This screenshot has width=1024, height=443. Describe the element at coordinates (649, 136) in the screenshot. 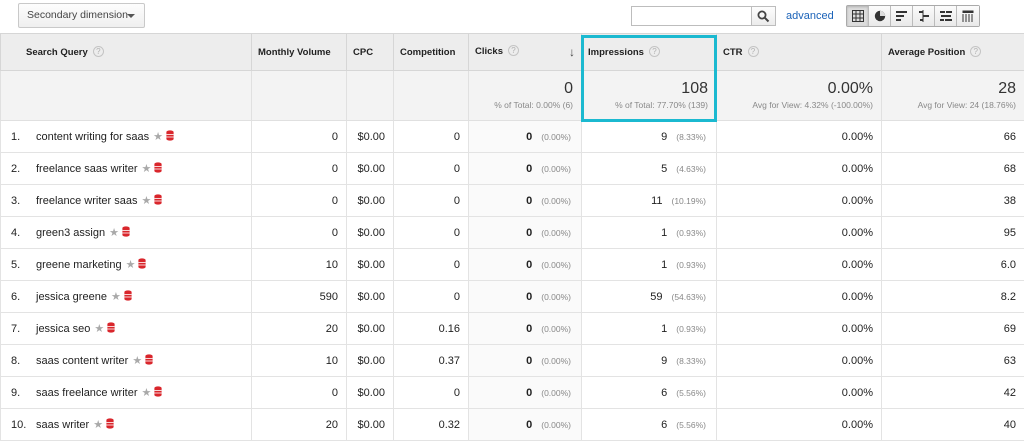

I see `impressions-cell: 9 (8.33%)` at that location.